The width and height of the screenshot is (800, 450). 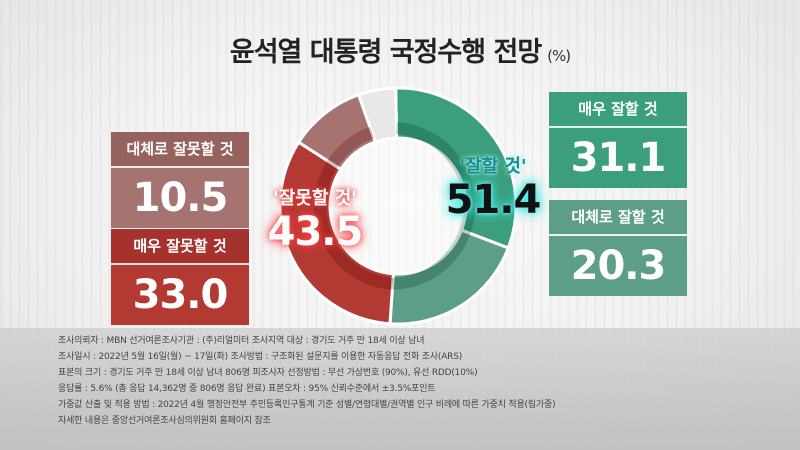 What do you see at coordinates (164, 421) in the screenshot?
I see `footer-line-6: 자세한 내용은 중앙선거여론조사심의위원회 홈페이지 참조` at bounding box center [164, 421].